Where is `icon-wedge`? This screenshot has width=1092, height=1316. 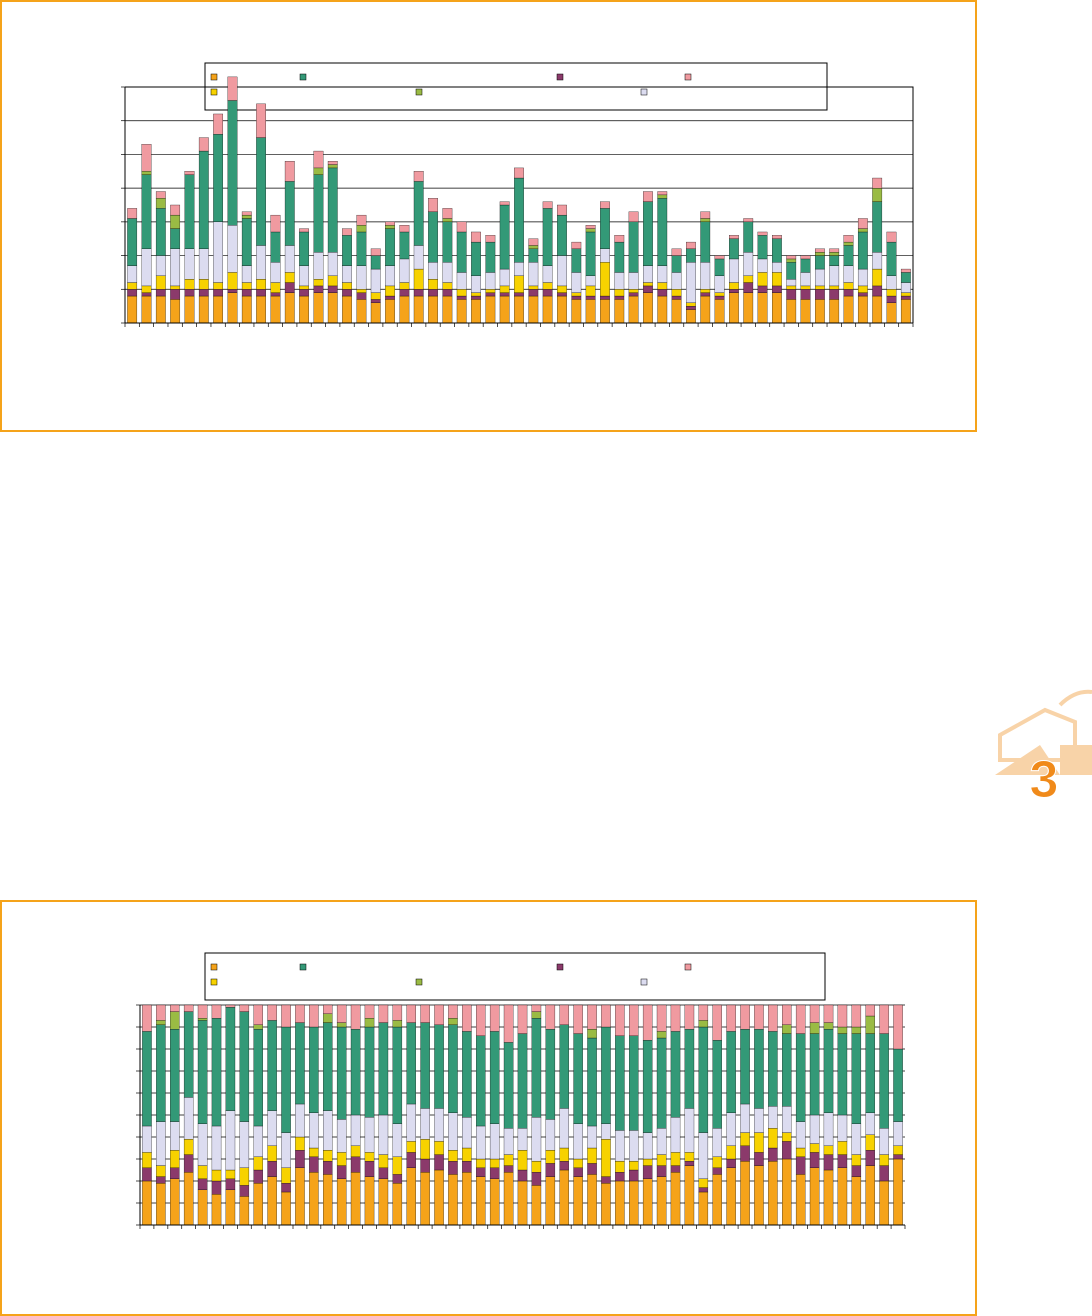
icon-wedge is located at coordinates (1027, 760).